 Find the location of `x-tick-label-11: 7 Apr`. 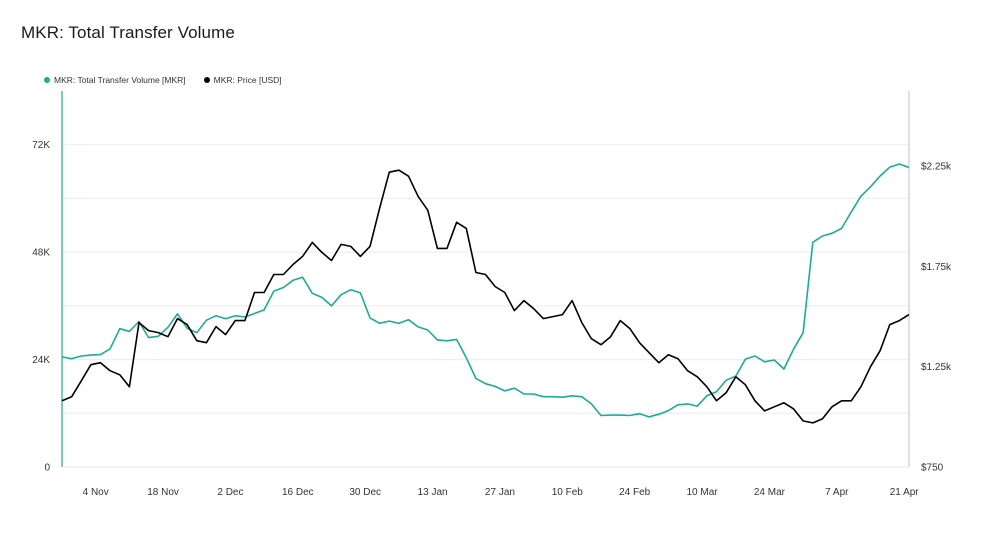

x-tick-label-11: 7 Apr is located at coordinates (837, 492).